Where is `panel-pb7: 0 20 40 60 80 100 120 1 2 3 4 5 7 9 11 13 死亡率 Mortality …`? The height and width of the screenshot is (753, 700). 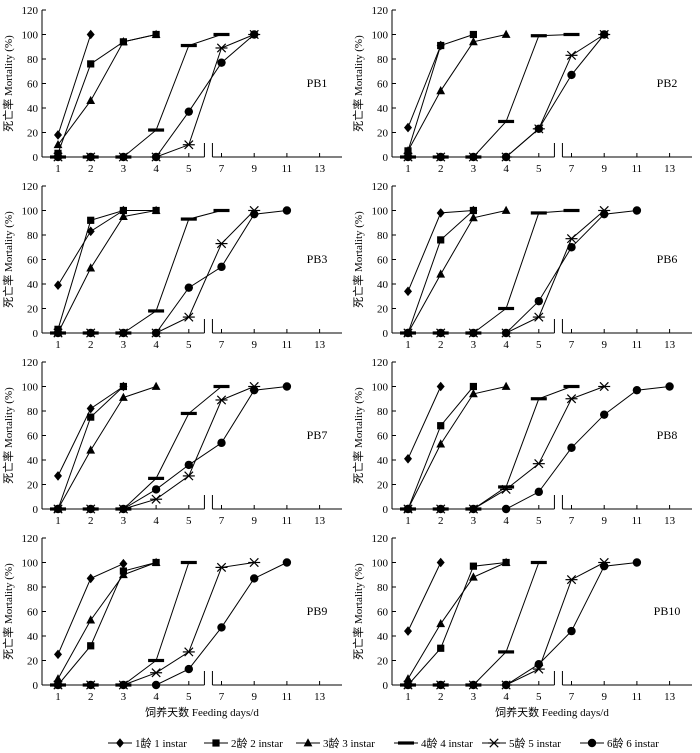
panel-pb7: 0 20 40 60 80 100 120 1 2 3 4 5 7 9 11 13 死亡率 Mortality … is located at coordinates (171, 442).